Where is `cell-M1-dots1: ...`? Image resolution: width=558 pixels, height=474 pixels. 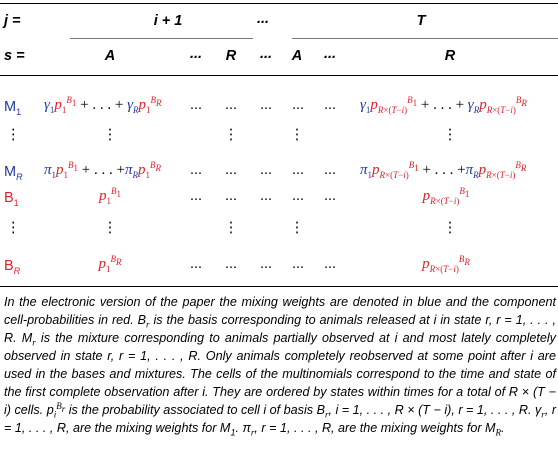 cell-M1-dots1: ... is located at coordinates (196, 105).